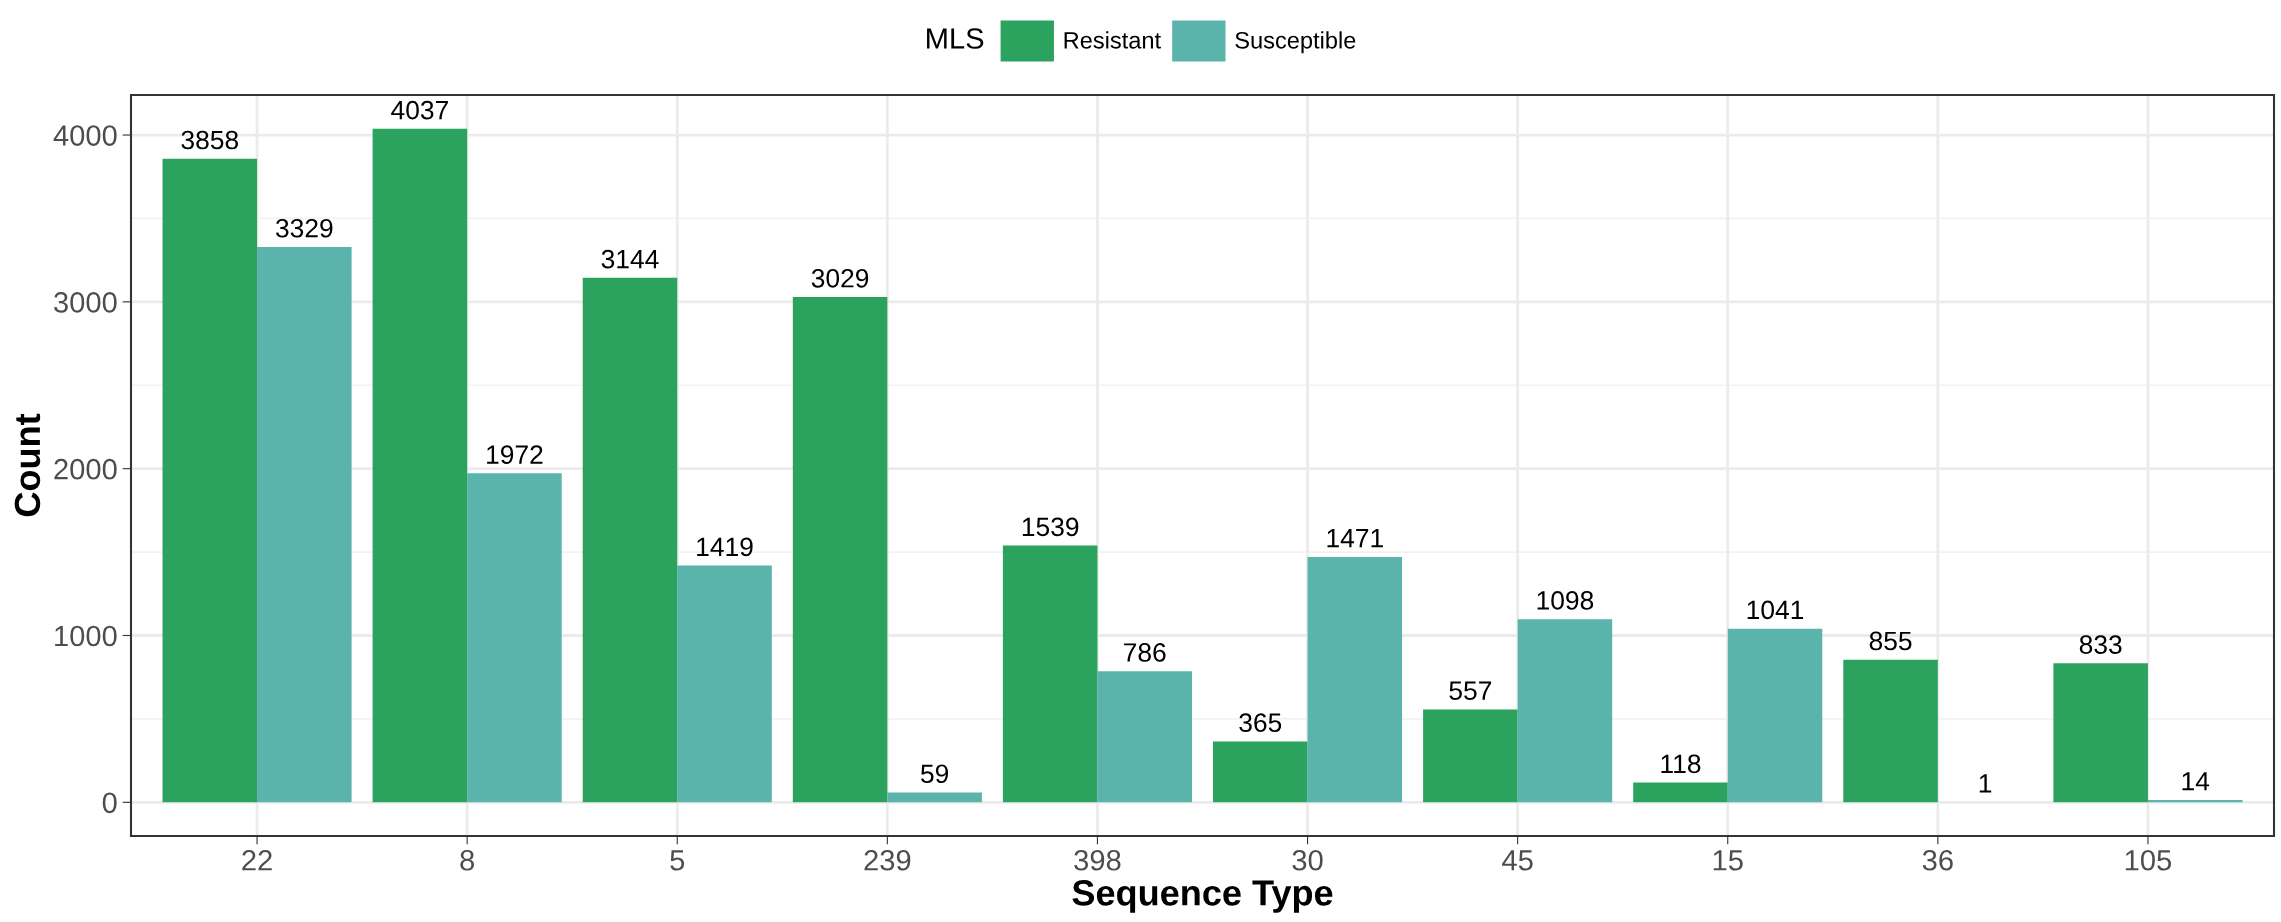 This screenshot has width=2281, height=922. Describe the element at coordinates (955, 38) in the screenshot. I see `legend-title: MLS` at that location.